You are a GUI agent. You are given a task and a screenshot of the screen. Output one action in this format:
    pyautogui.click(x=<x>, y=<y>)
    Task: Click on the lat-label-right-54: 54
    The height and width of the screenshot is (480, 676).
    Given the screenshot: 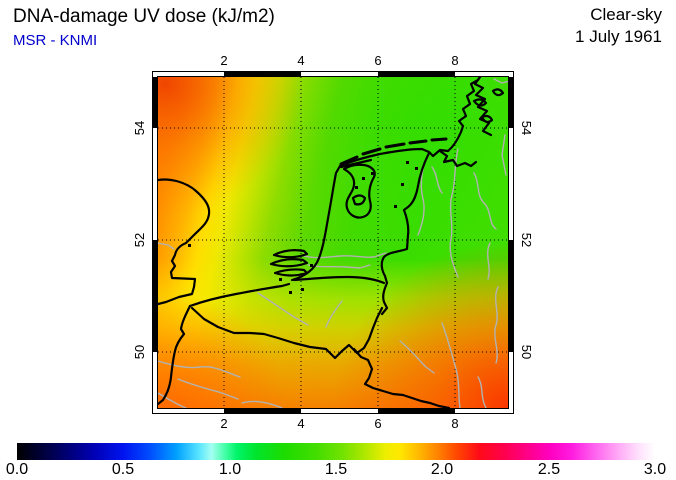 What is the action you would take?
    pyautogui.click(x=526, y=128)
    